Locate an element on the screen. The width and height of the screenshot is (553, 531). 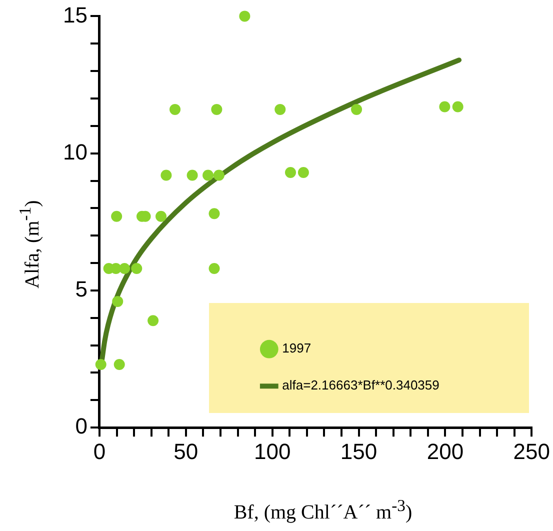
x-tick-label: 200 is located at coordinates (445, 451).